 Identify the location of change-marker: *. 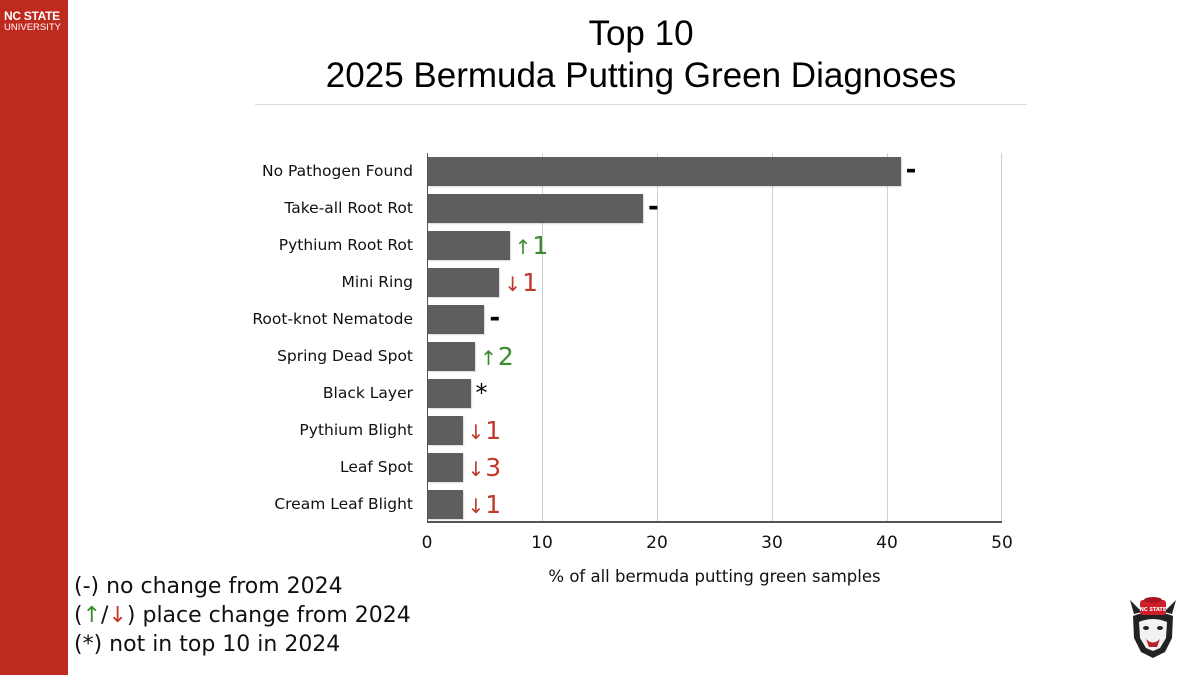
(482, 393).